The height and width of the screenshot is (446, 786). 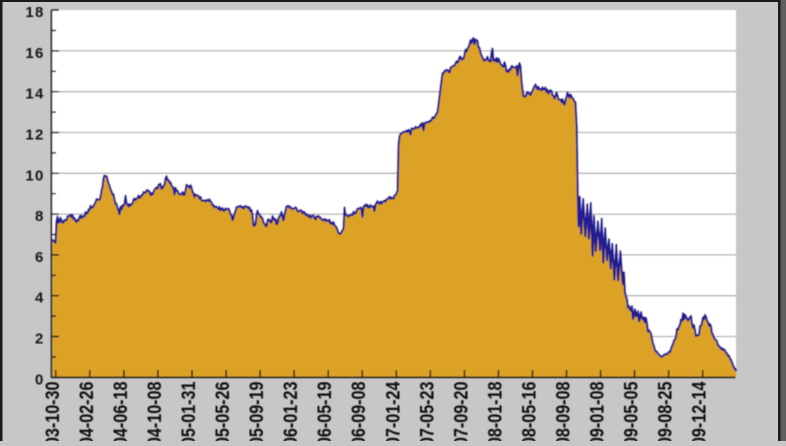 I want to click on svg-text: 2008-09-08, so click(x=563, y=411).